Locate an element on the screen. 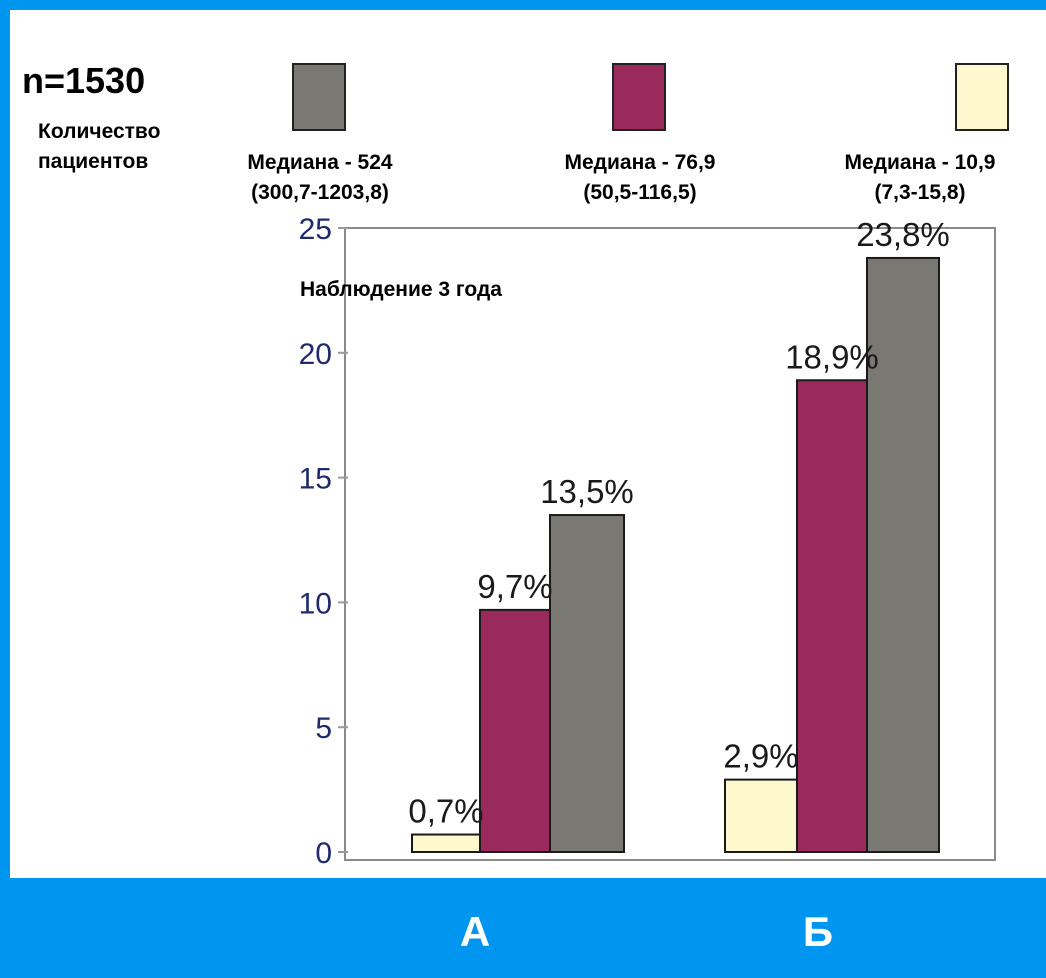  legend-median-gray-value: Медиана - 524 is located at coordinates (320, 162).